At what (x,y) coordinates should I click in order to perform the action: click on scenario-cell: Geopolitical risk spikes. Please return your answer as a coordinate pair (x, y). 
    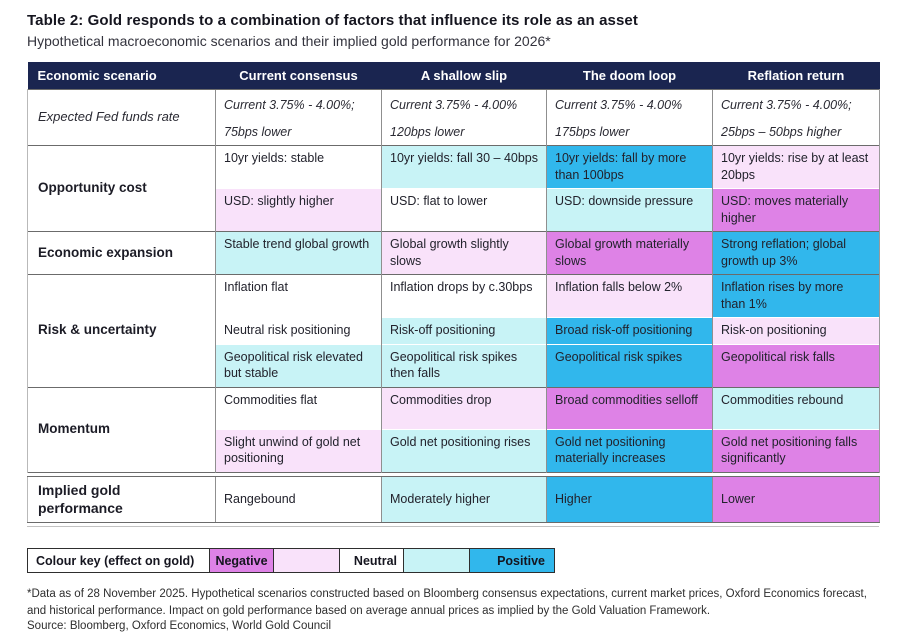
    Looking at the image, I should click on (629, 365).